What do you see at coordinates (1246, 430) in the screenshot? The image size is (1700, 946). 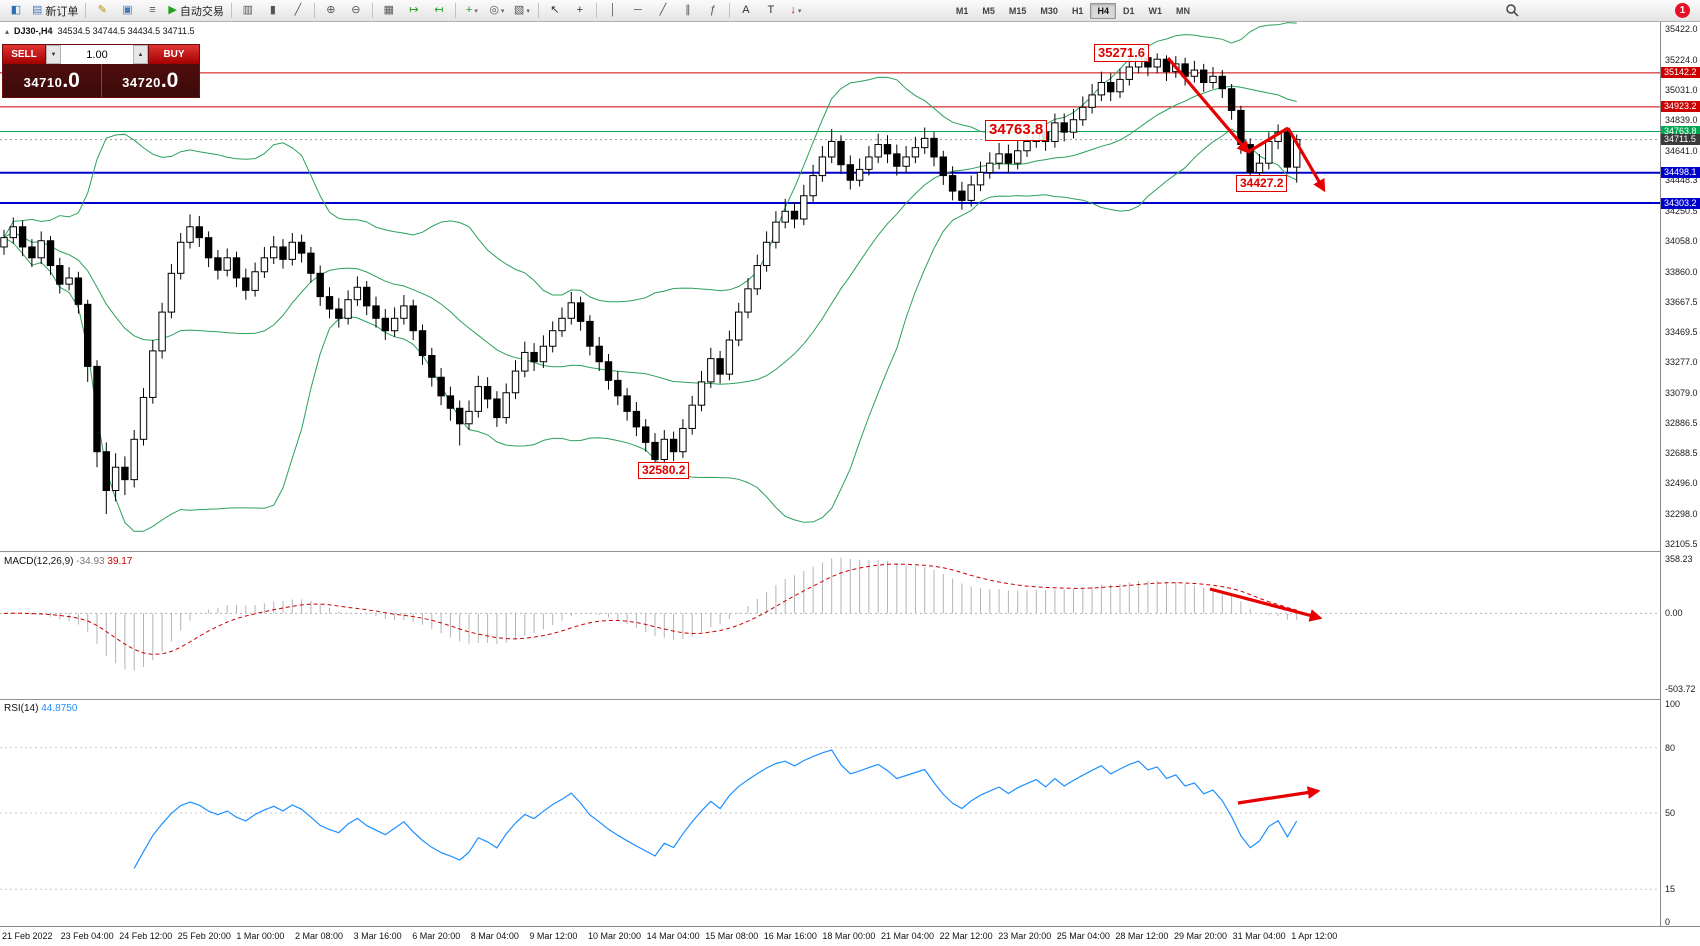 I see `trend-arrows` at bounding box center [1246, 430].